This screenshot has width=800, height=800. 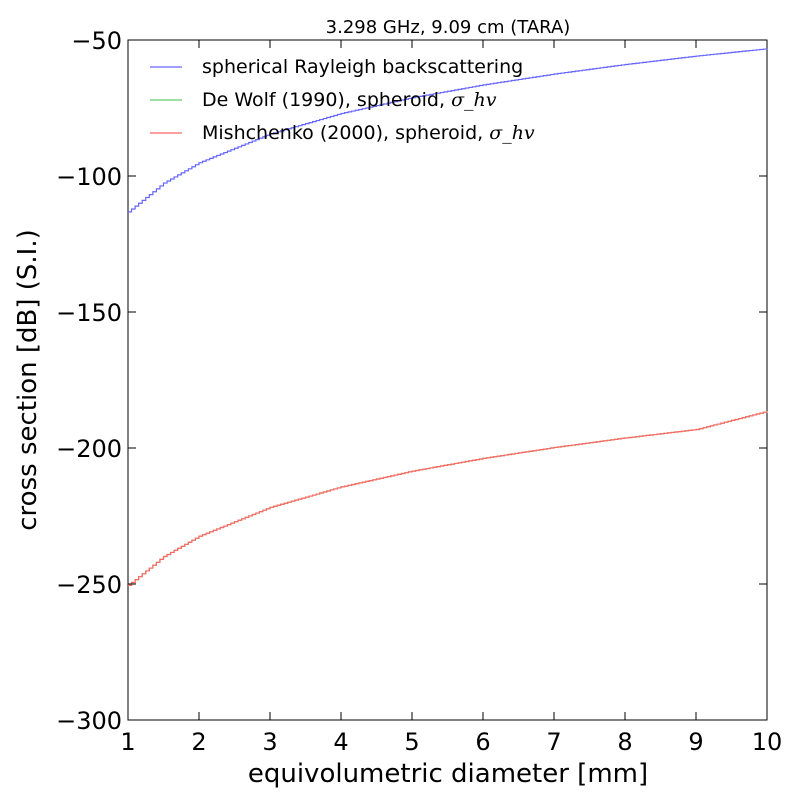 I want to click on legend-label: spherical Rayleigh backscattering, so click(x=362, y=67).